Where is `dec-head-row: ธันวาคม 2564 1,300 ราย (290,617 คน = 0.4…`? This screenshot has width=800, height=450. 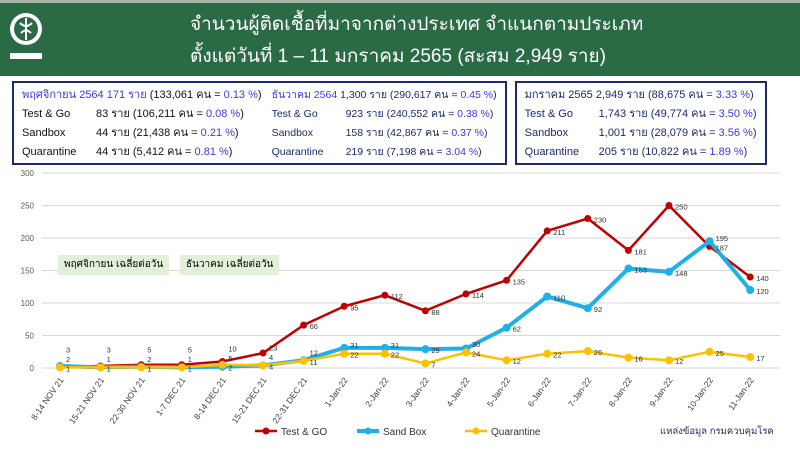 dec-head-row: ธันวาคม 2564 1,300 ราย (290,617 คน = 0.4… is located at coordinates (384, 94).